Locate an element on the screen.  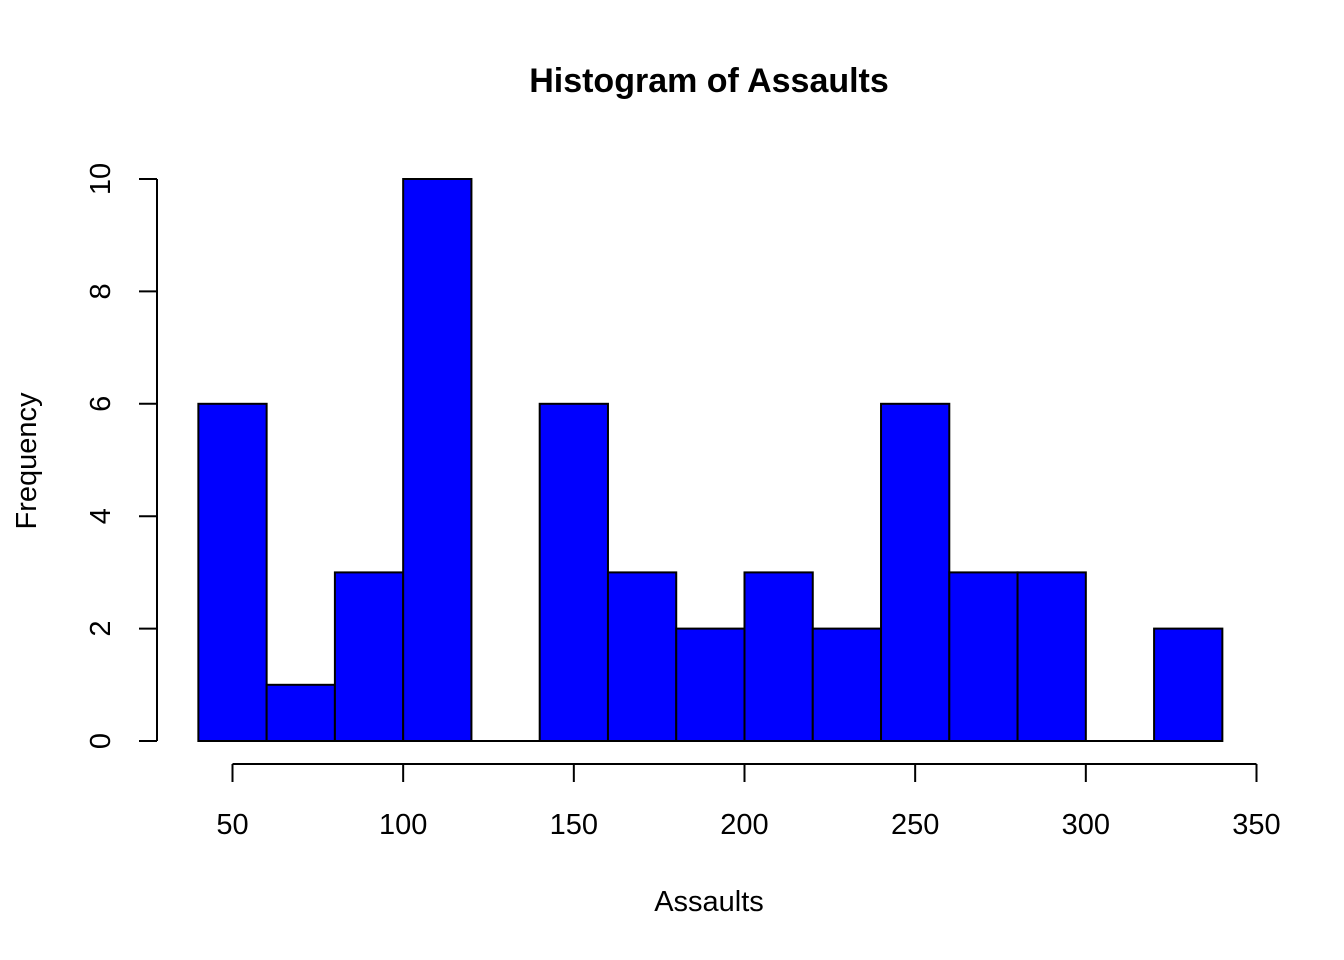
x-tick-label: 250 is located at coordinates (915, 825).